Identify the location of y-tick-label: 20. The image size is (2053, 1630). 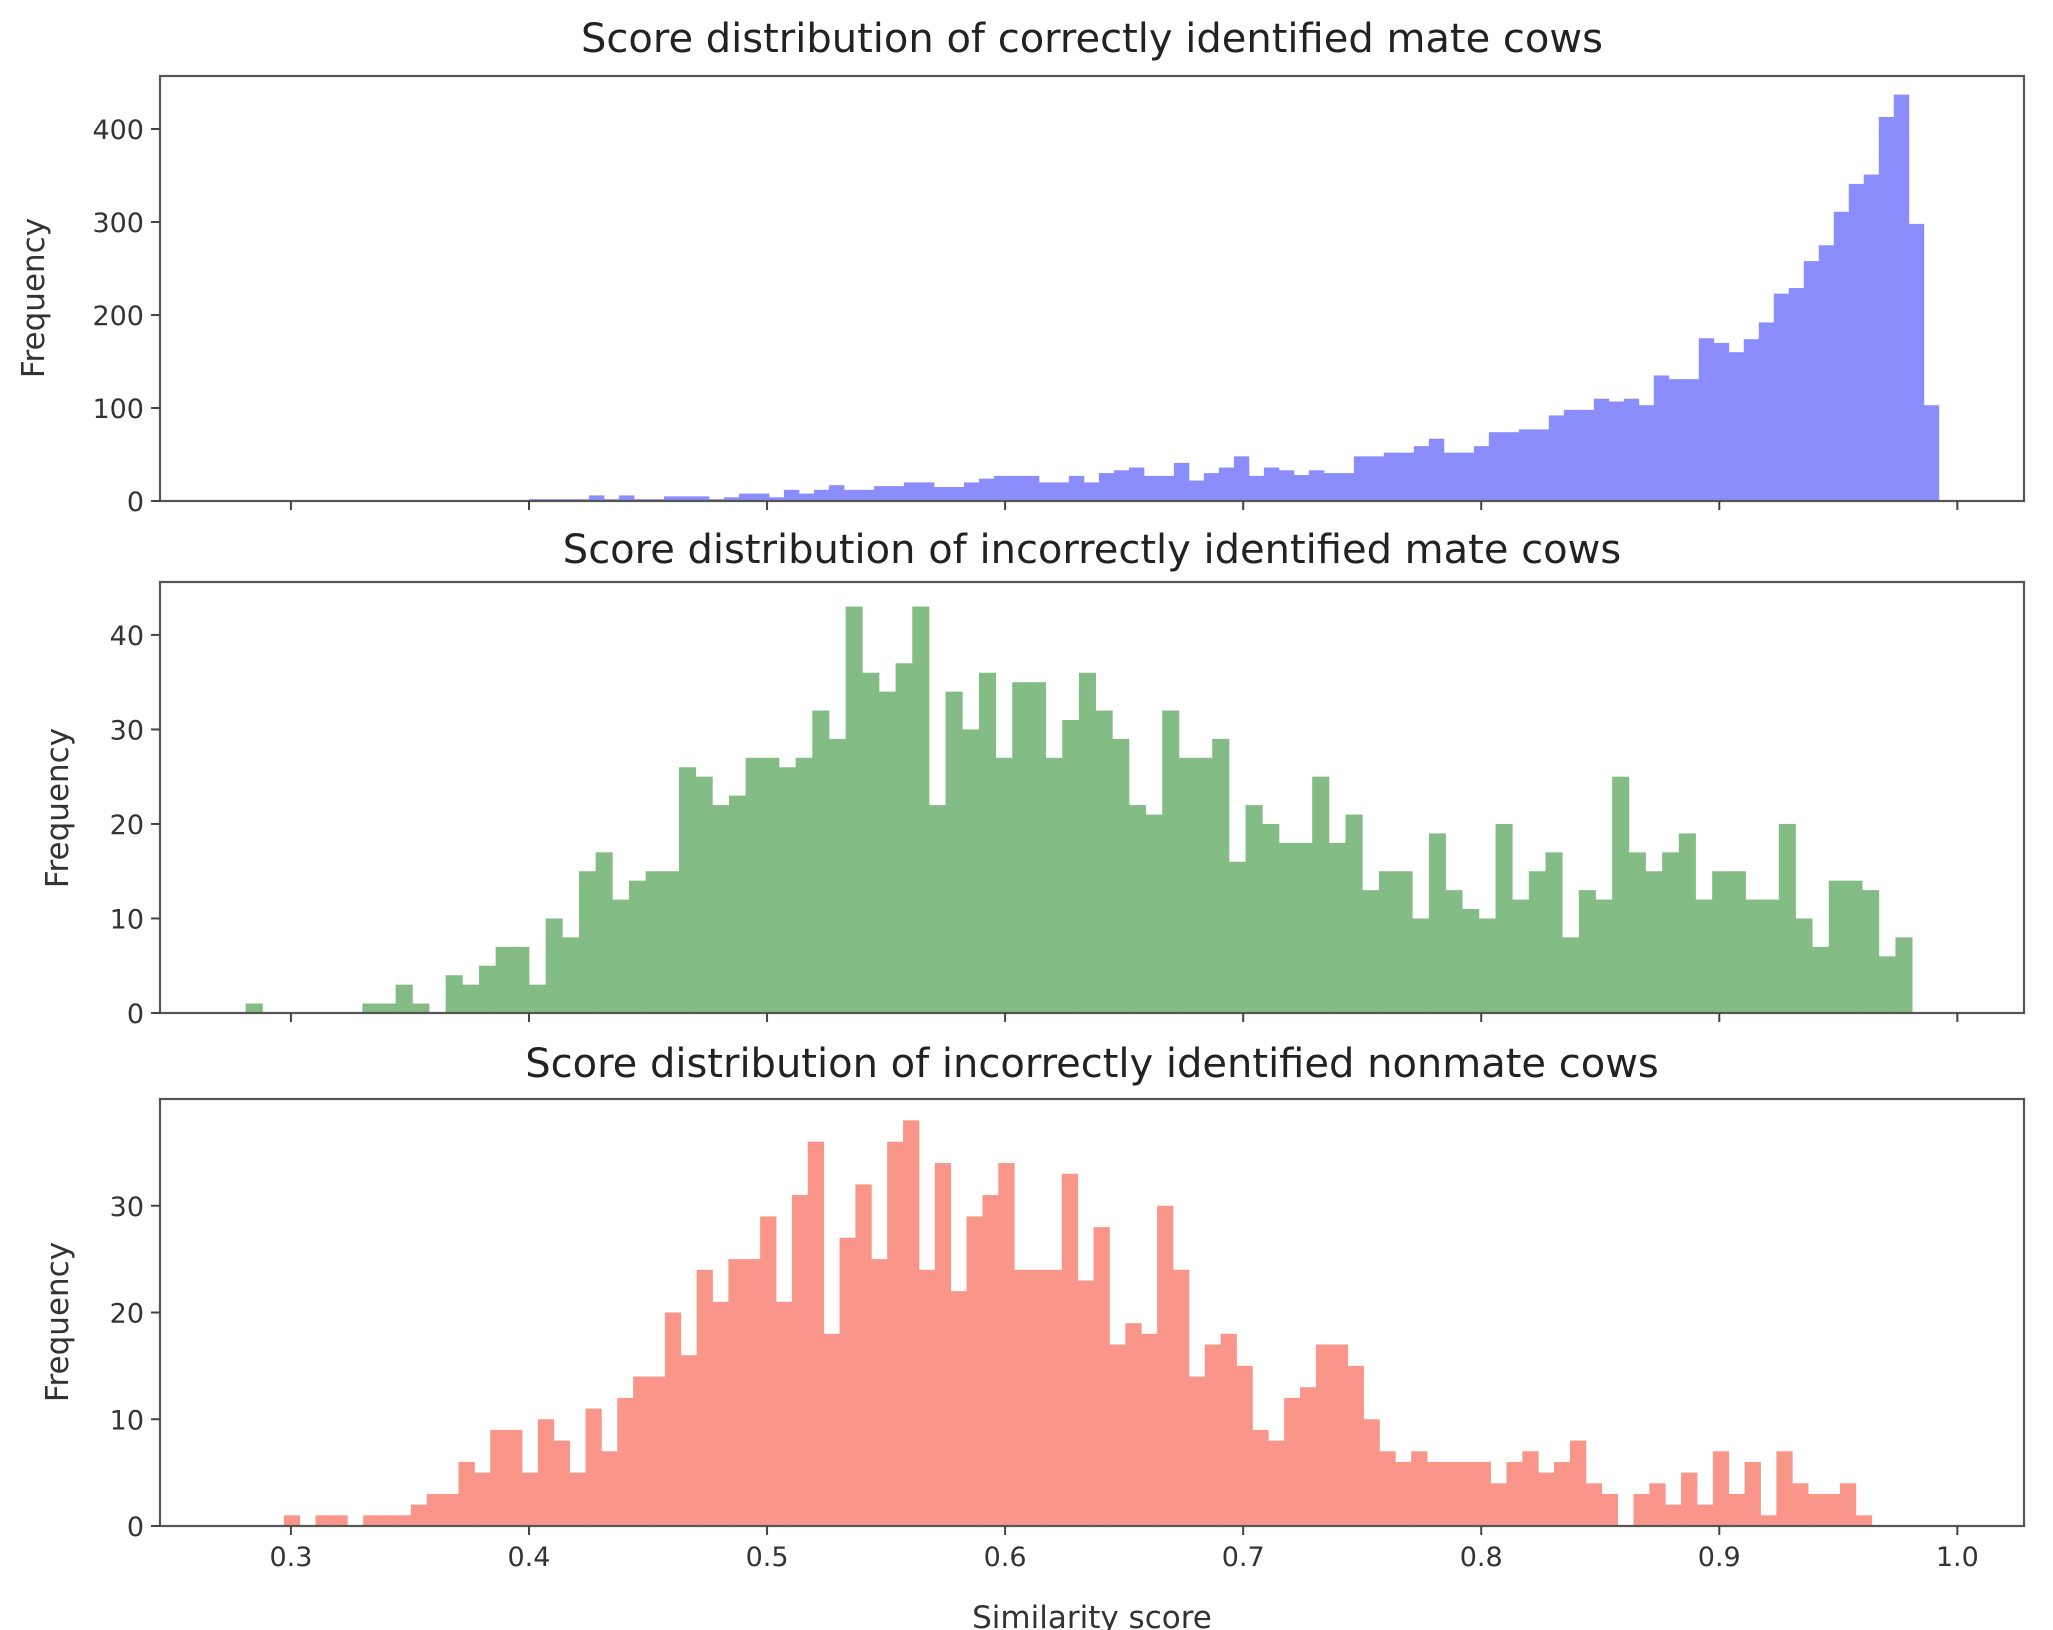
(127, 825).